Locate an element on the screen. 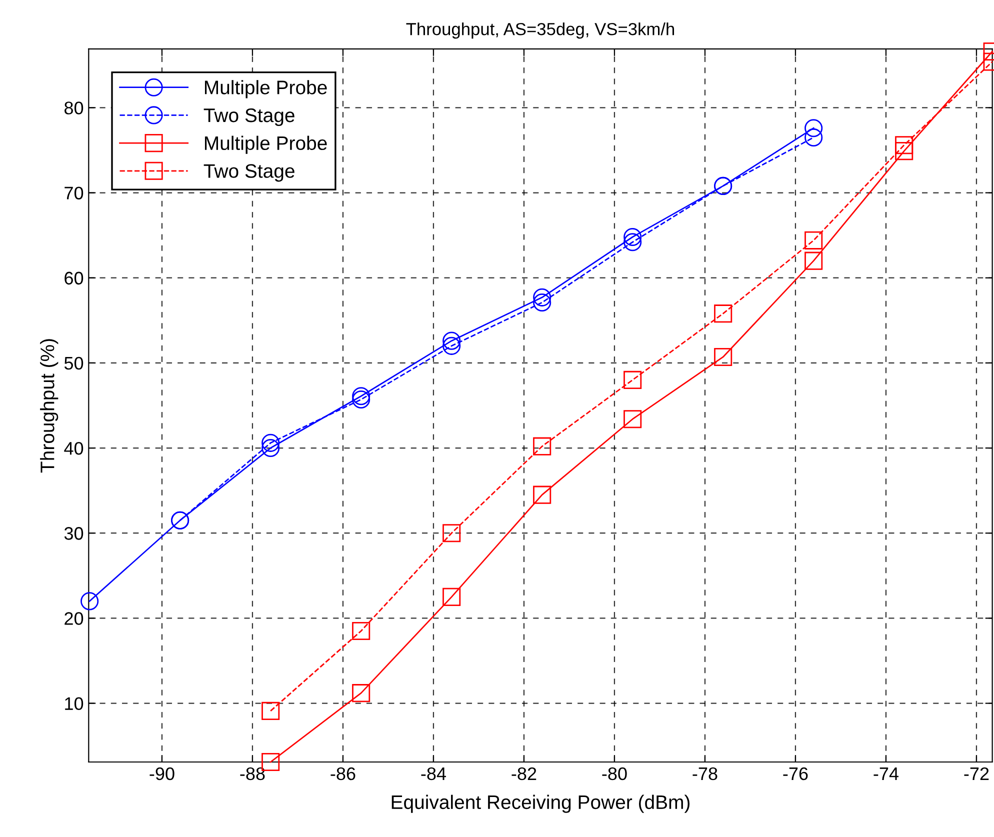  x-tick-label: -80 is located at coordinates (614, 773).